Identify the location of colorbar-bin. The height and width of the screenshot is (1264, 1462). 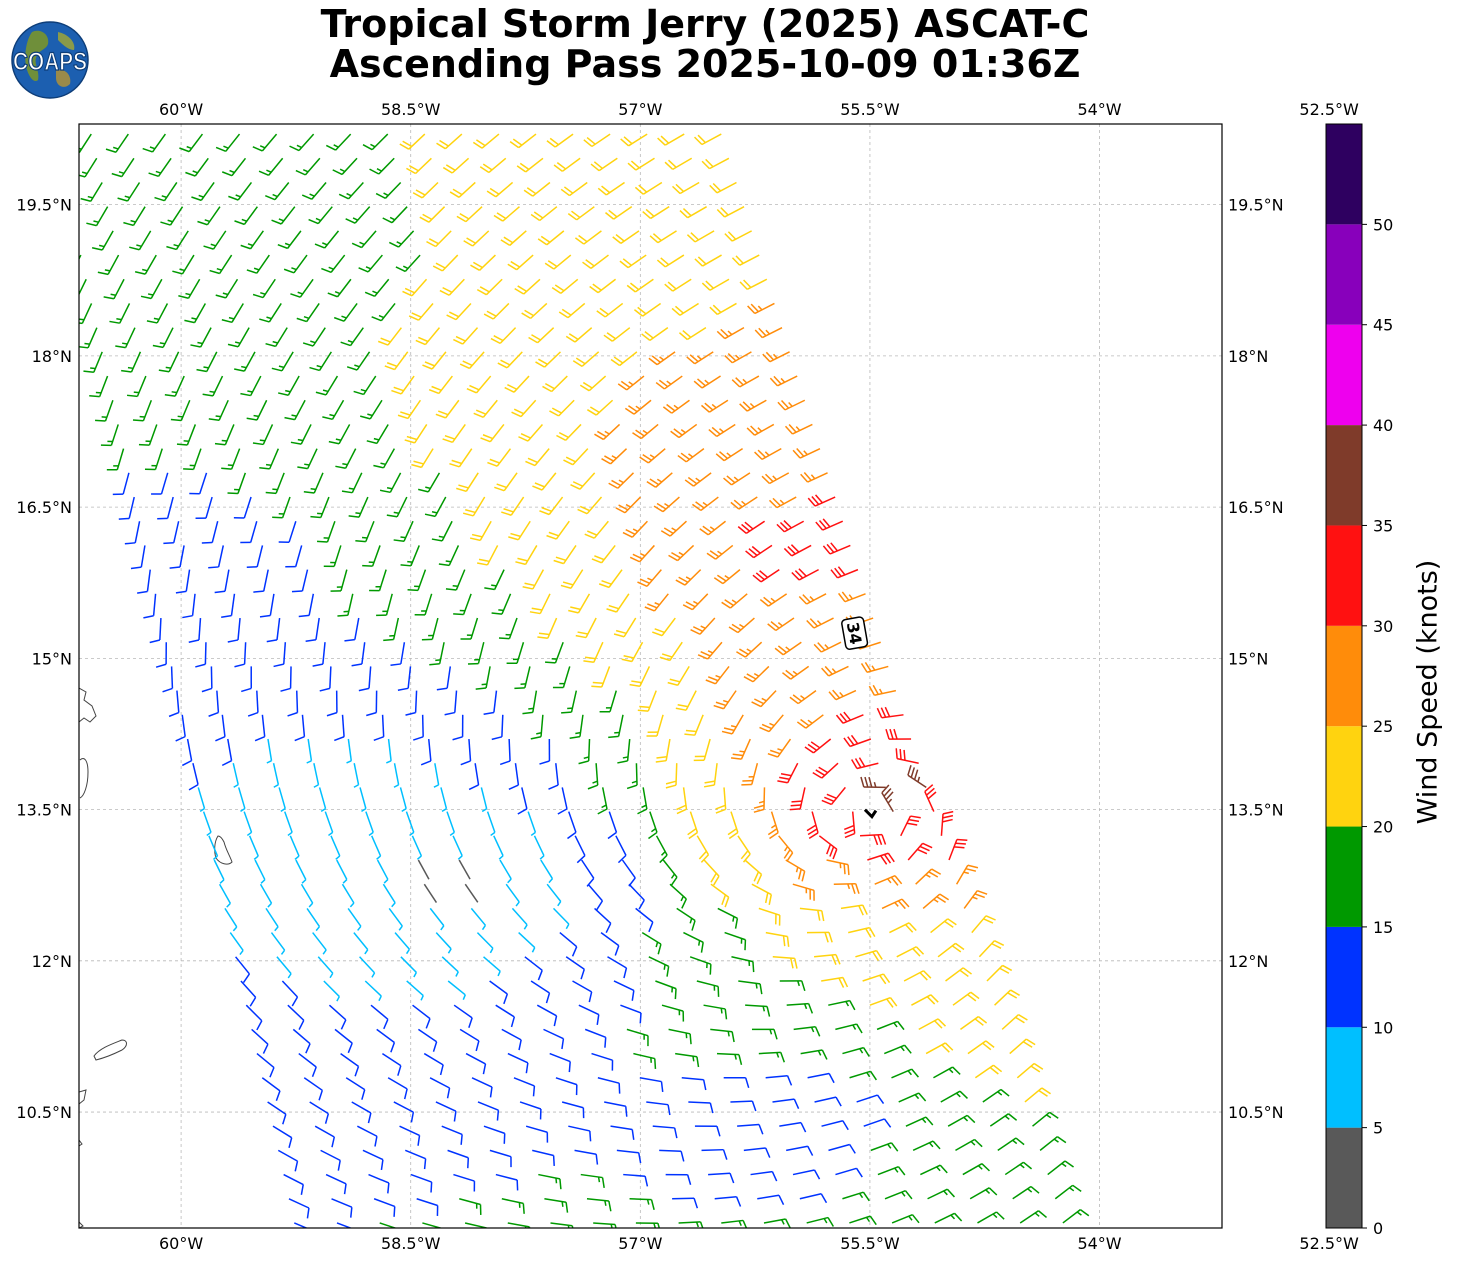
(1344, 475).